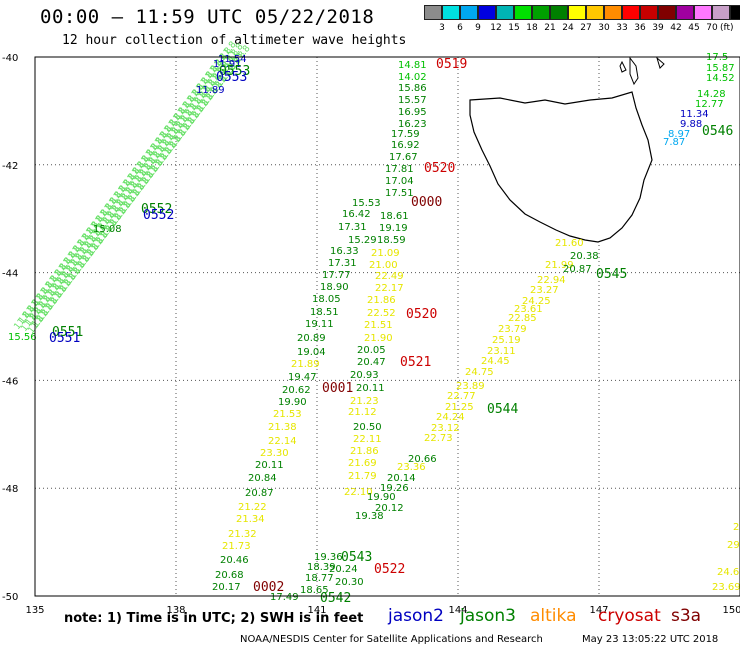 This screenshot has width=740, height=650. Describe the element at coordinates (686, 616) in the screenshot. I see `legend-item-s3a: s3a` at that location.